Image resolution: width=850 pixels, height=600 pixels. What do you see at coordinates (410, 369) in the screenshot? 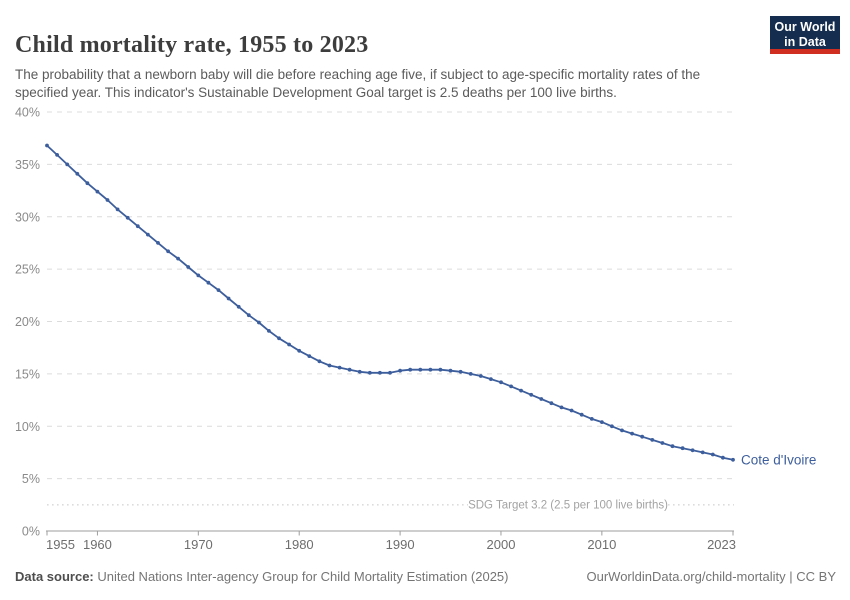
I see `data-point-1991` at bounding box center [410, 369].